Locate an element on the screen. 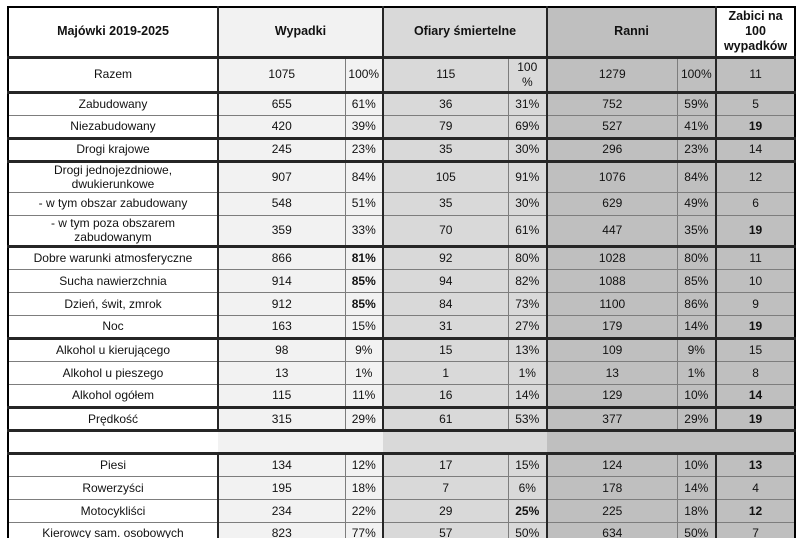 This screenshot has width=800, height=538. cell-ofiary-value: 16 is located at coordinates (445, 396).